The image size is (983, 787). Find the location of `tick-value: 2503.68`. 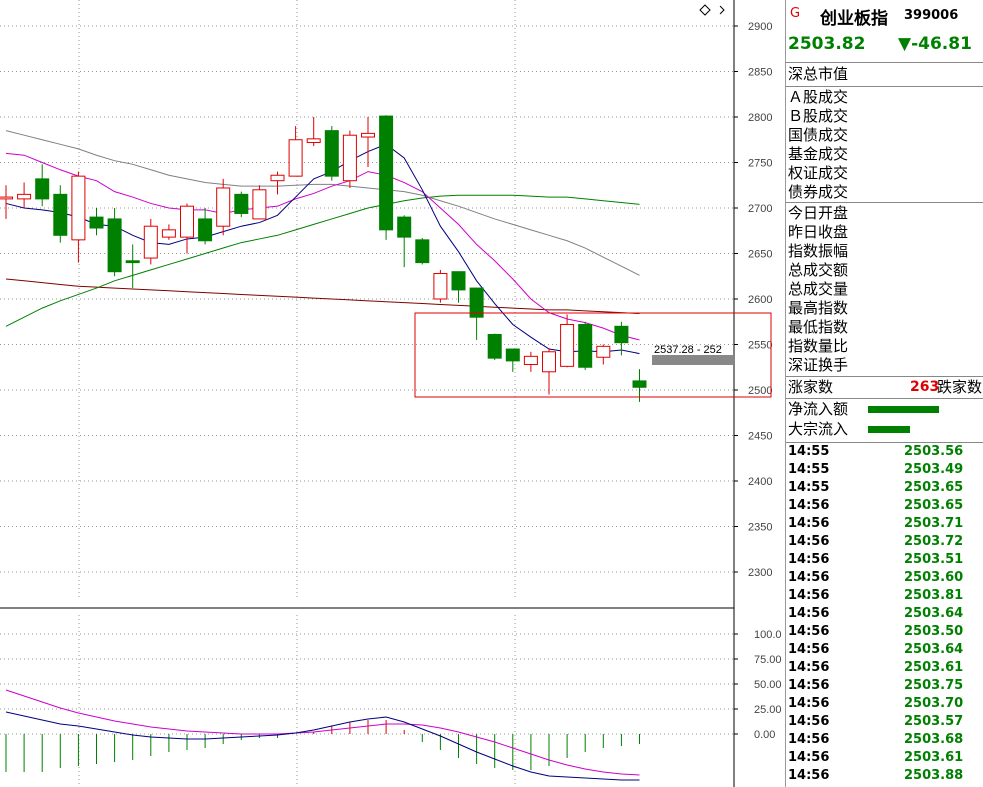

tick-value: 2503.68 is located at coordinates (934, 739).